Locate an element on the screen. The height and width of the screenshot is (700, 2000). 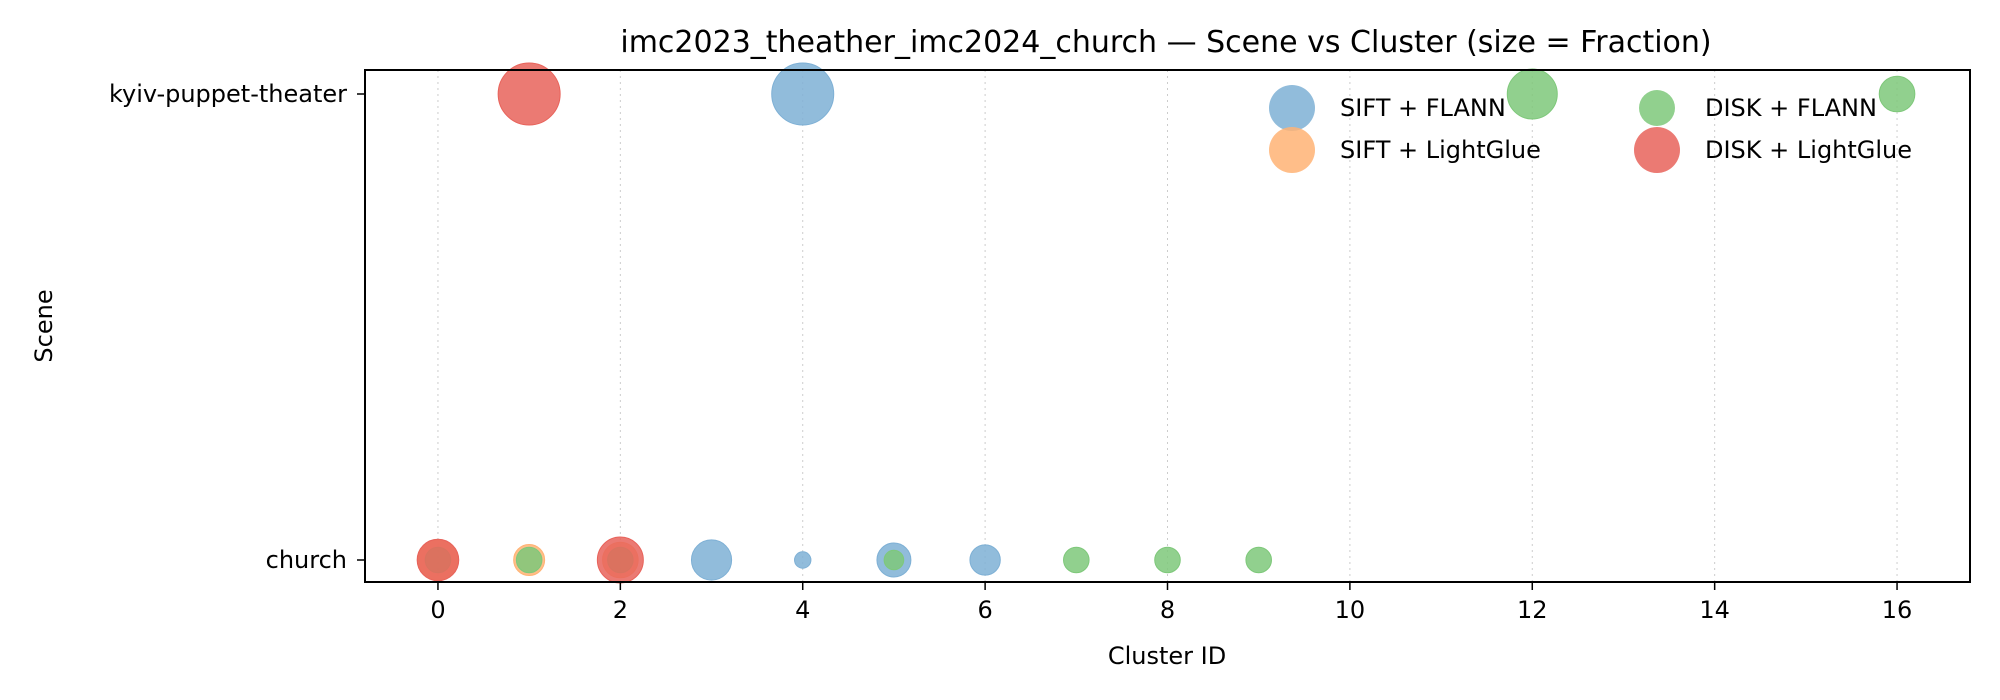
x-tick-label: 10 is located at coordinates (1350, 610).